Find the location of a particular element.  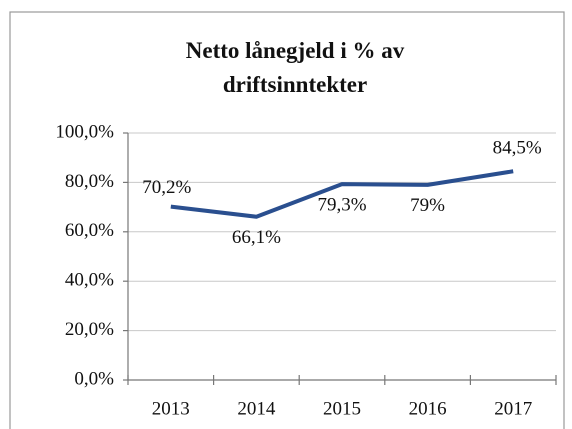

y-tick-label: 60,0% is located at coordinates (89, 230).